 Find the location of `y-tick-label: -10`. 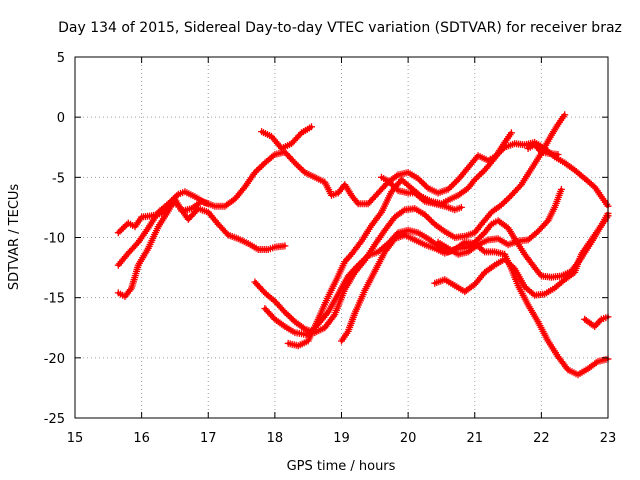

y-tick-label: -10 is located at coordinates (54, 239).